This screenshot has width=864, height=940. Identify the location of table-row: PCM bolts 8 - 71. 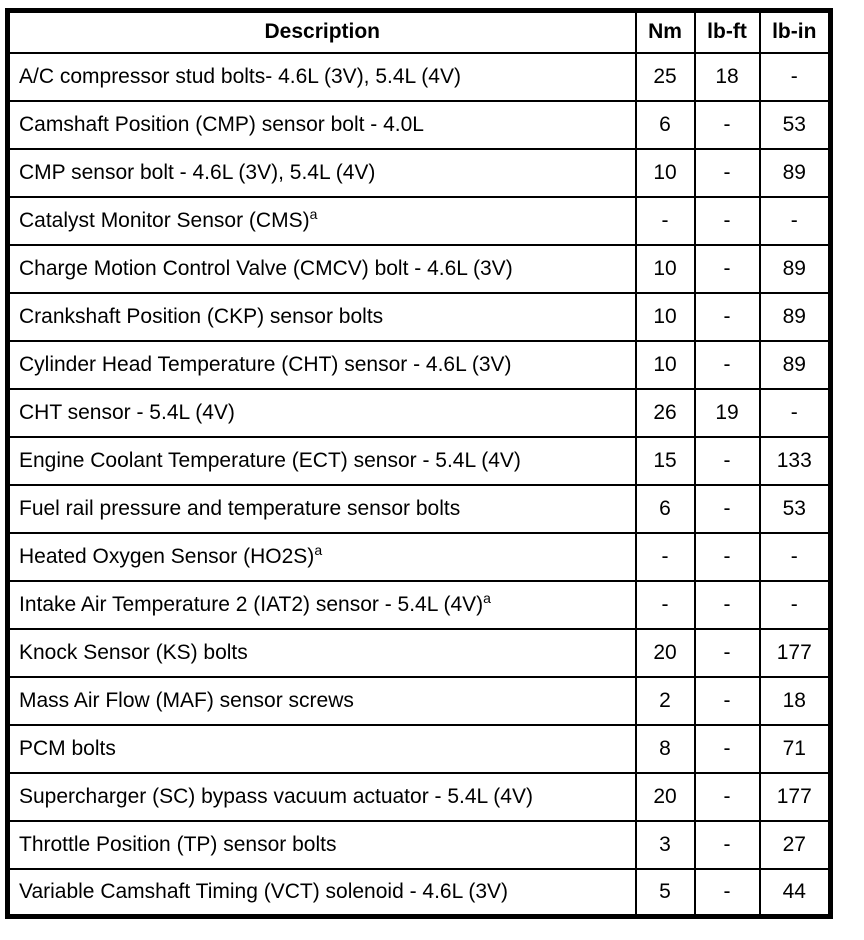
(419, 748).